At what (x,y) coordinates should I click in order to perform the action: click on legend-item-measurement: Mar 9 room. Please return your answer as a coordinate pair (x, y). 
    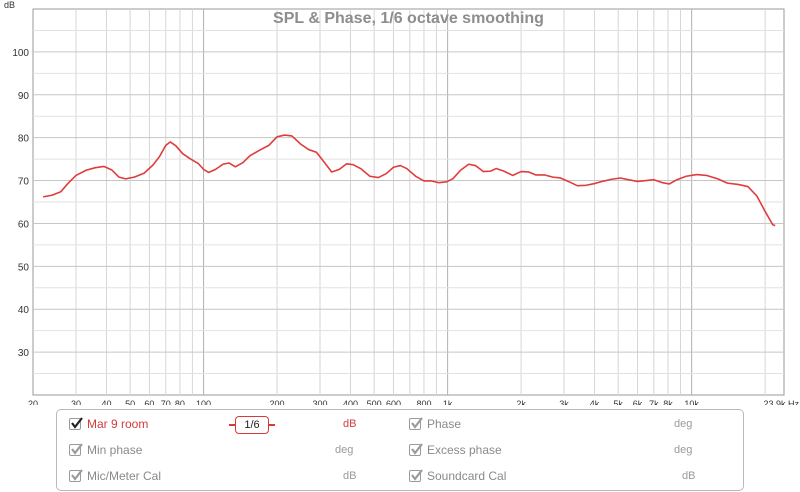
    Looking at the image, I should click on (108, 424).